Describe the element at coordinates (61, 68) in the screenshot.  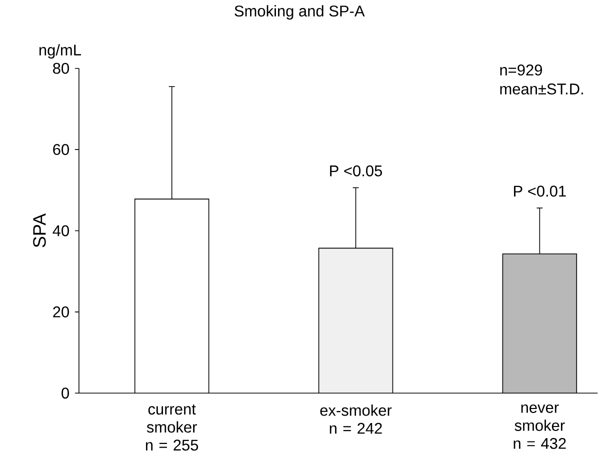
I see `y-tick-label: 80` at that location.